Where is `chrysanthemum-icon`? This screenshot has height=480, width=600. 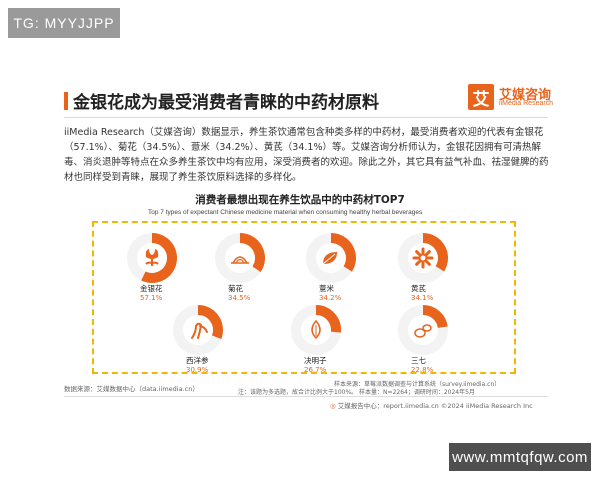 chrysanthemum-icon is located at coordinates (240, 260).